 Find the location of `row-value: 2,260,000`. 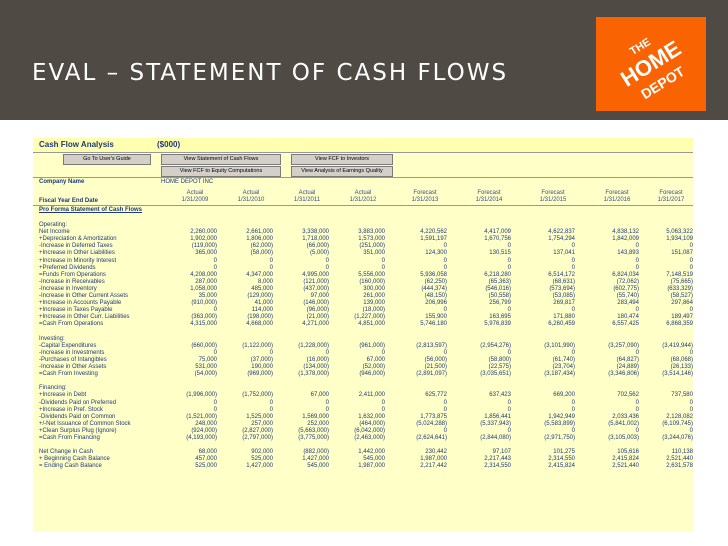

row-value: 2,260,000 is located at coordinates (203, 232).